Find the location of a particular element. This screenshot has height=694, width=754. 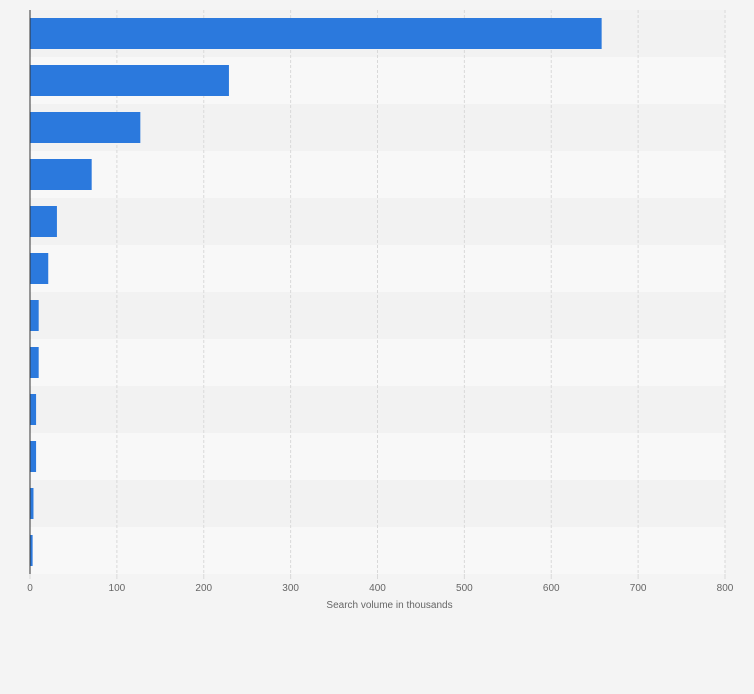

x-tick-label: 700 is located at coordinates (638, 588).